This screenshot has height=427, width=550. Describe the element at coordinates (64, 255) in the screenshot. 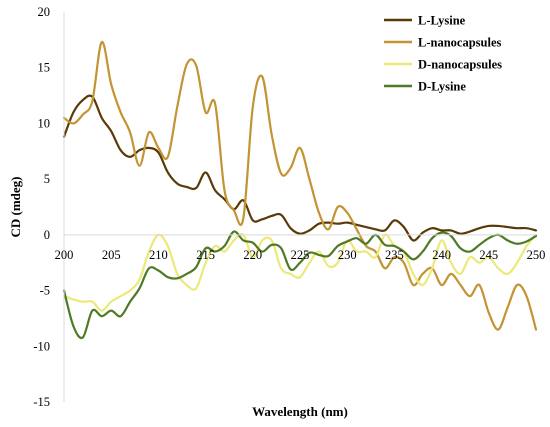

I see `x-tick-label: 200` at that location.